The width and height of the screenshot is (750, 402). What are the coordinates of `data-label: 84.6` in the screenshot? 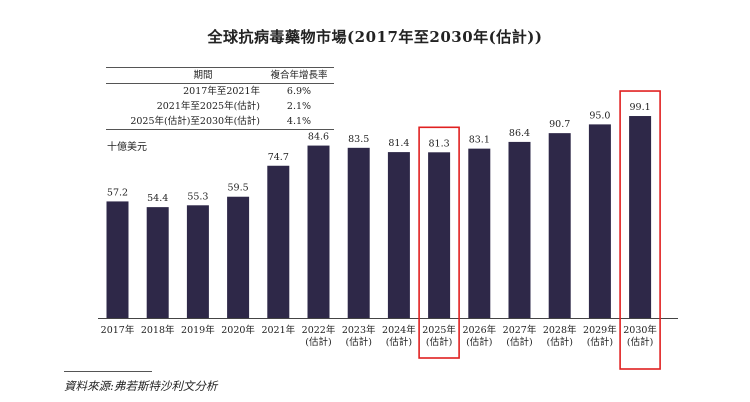 It's located at (318, 137).